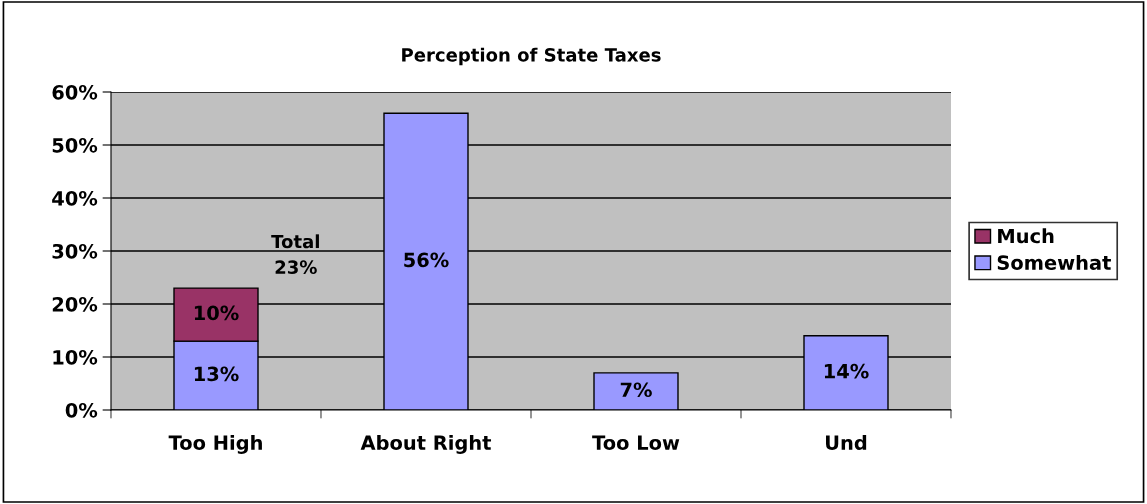 The width and height of the screenshot is (1147, 504). I want to click on legend-label: Somewhat, so click(1054, 262).